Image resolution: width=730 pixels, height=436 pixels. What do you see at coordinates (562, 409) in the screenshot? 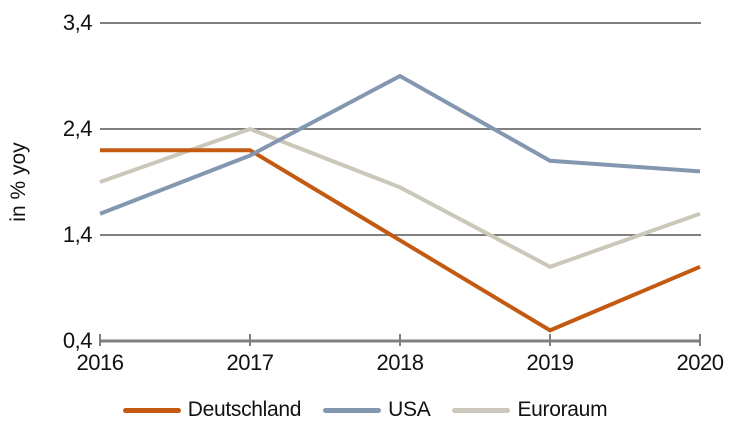
I see `legend-label-euroraum: Euroraum` at bounding box center [562, 409].